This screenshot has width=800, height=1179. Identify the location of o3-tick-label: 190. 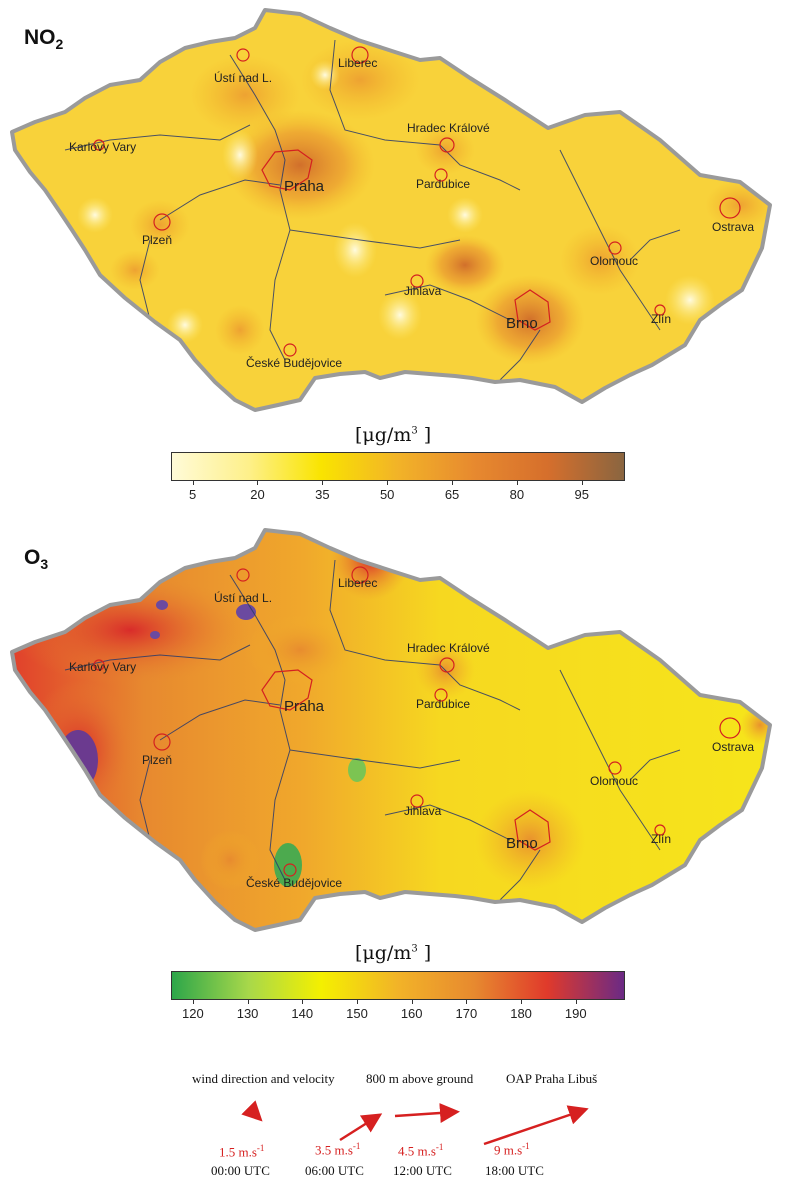
(575, 1013).